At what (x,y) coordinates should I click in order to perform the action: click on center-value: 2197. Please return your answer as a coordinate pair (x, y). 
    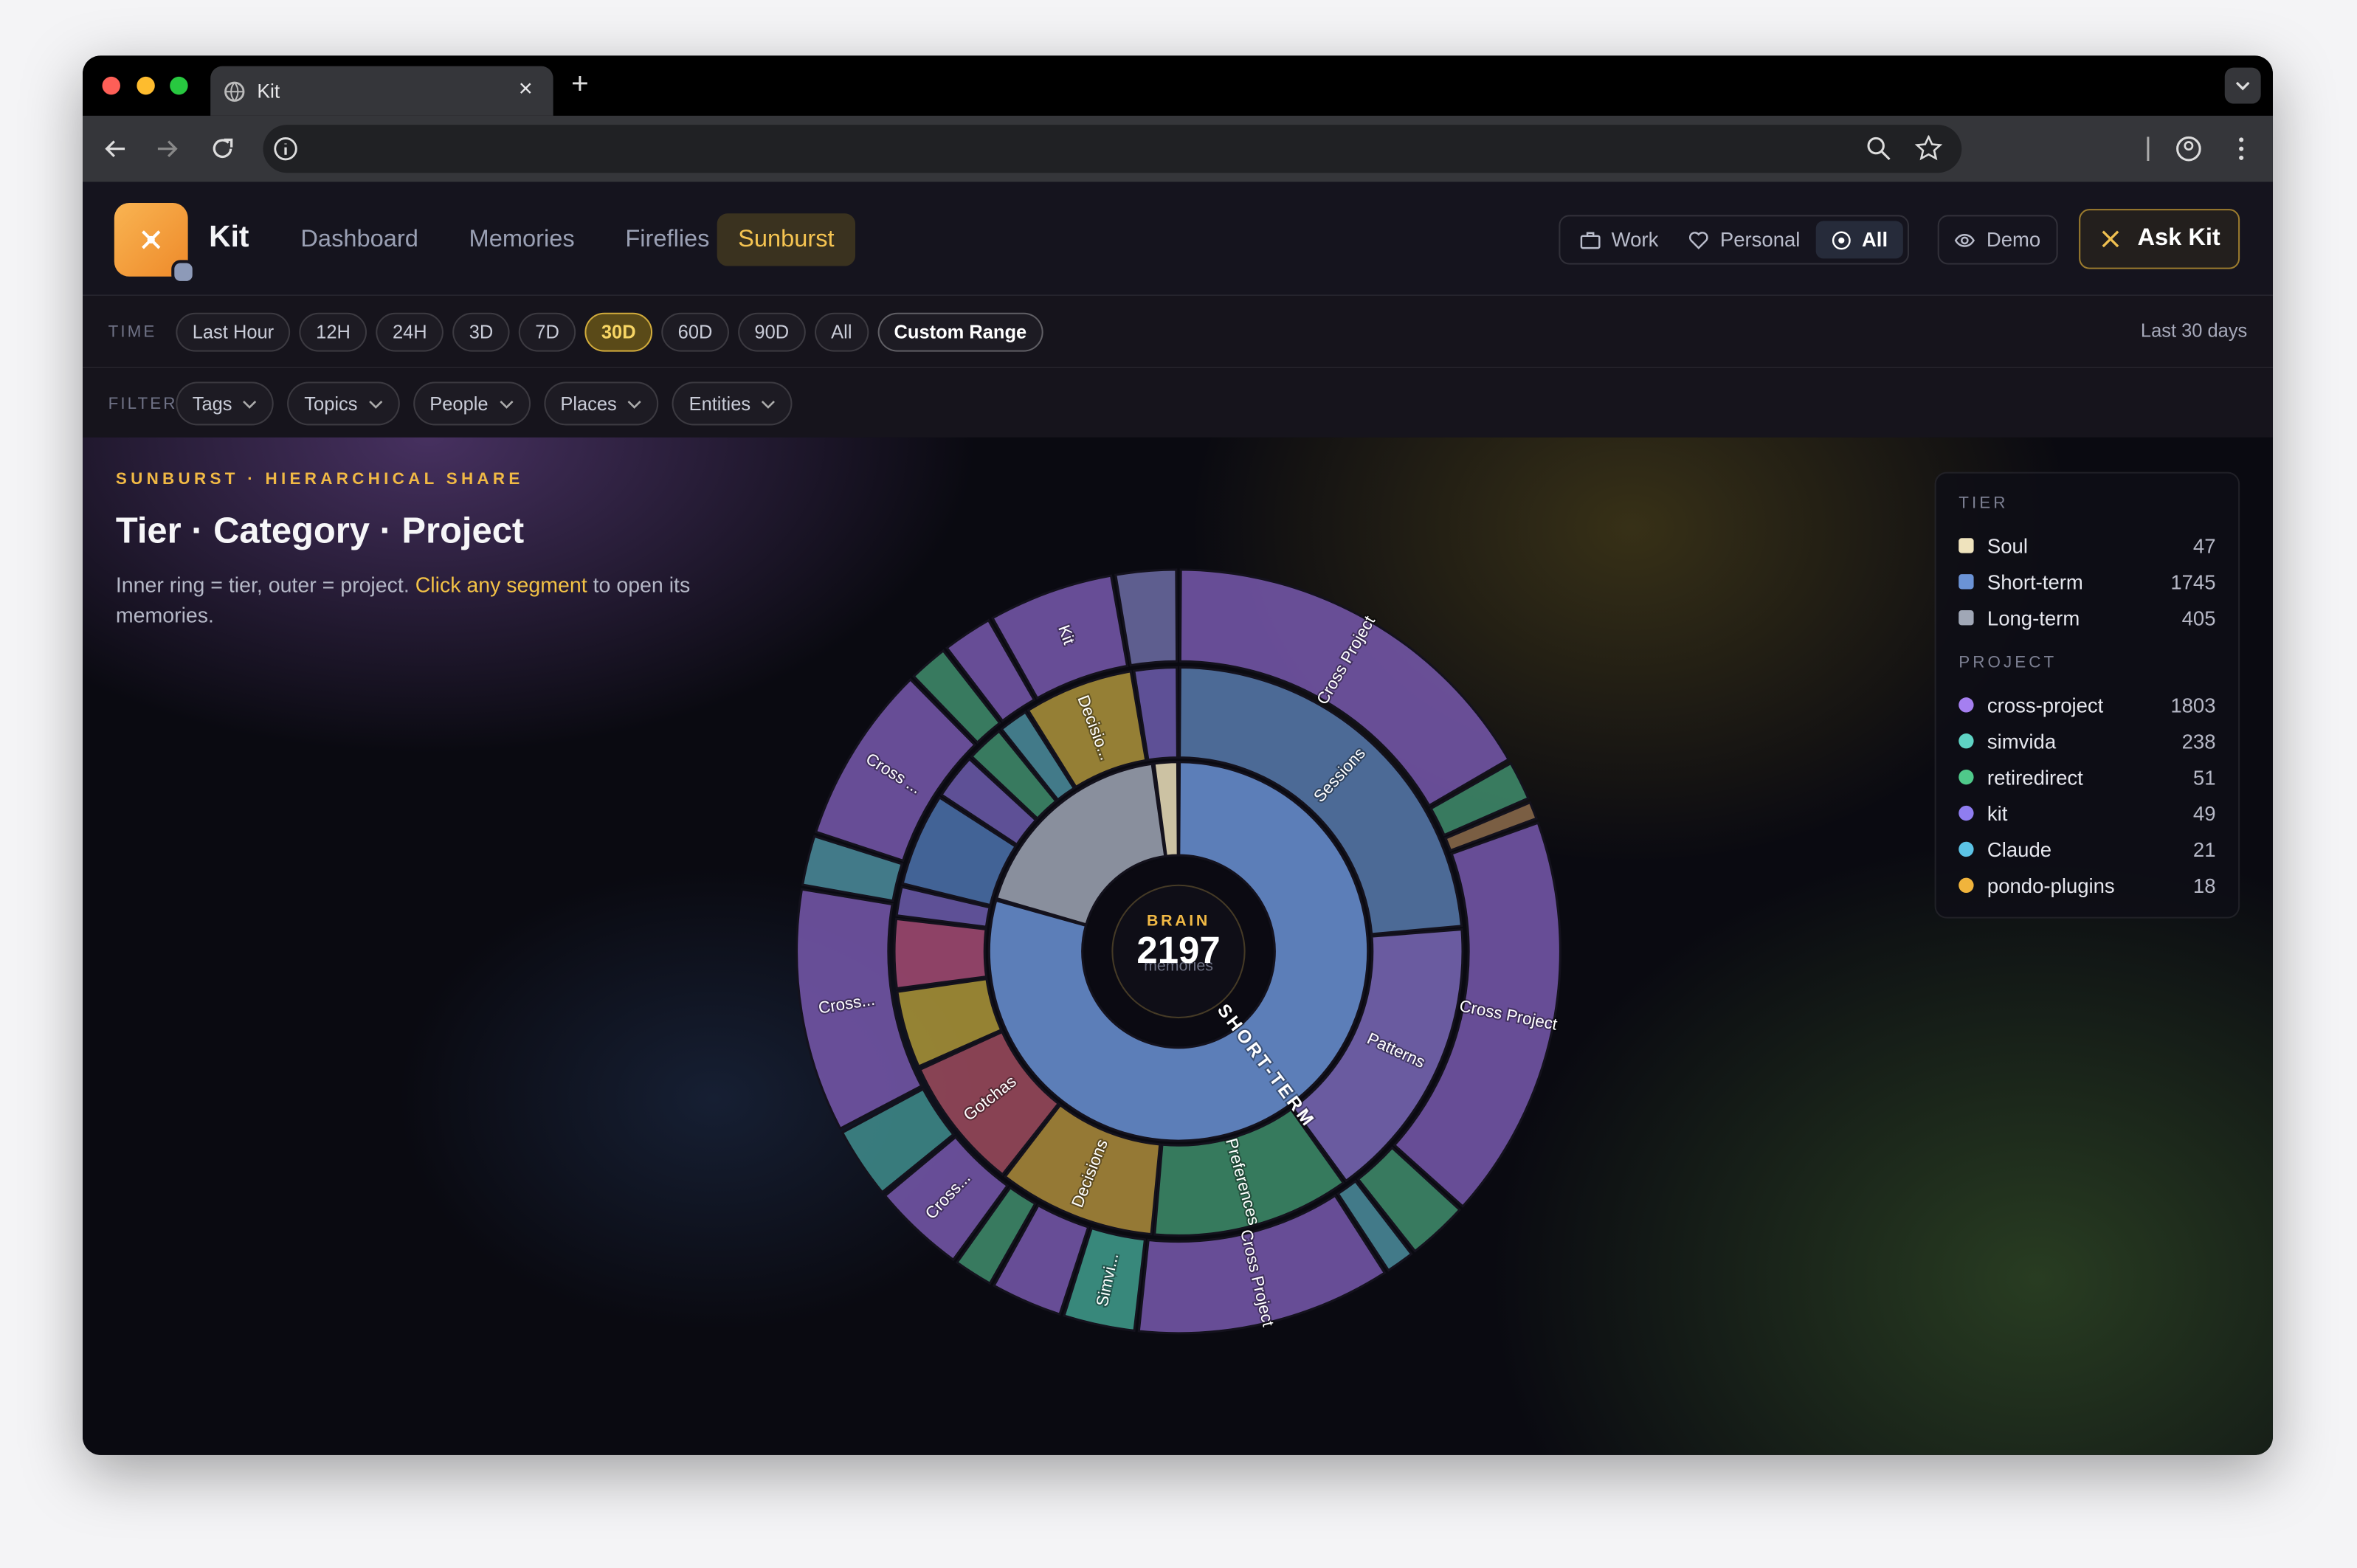
    Looking at the image, I should click on (1178, 950).